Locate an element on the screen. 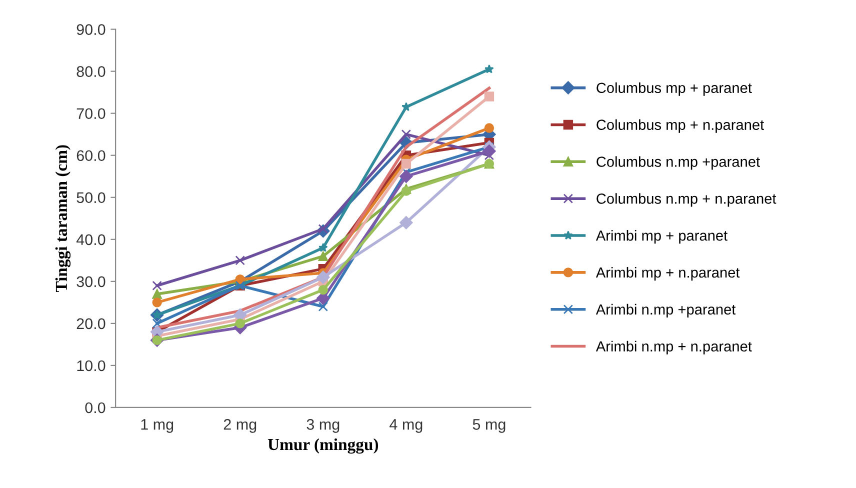 This screenshot has width=856, height=488. y-tick-label: 50.0 is located at coordinates (91, 198).